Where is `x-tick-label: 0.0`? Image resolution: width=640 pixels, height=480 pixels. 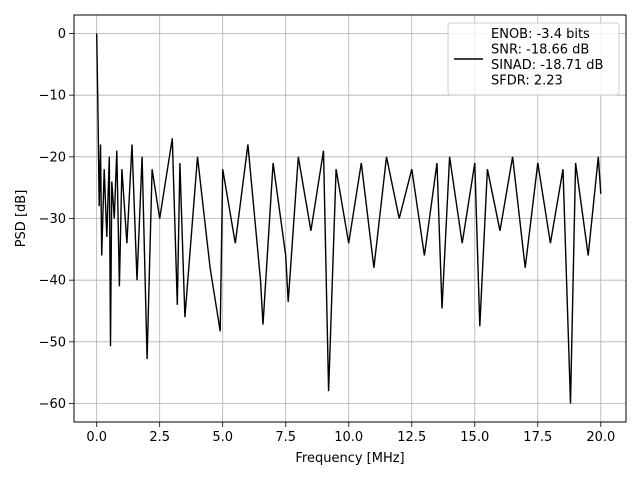 x-tick-label: 0.0 is located at coordinates (96, 437).